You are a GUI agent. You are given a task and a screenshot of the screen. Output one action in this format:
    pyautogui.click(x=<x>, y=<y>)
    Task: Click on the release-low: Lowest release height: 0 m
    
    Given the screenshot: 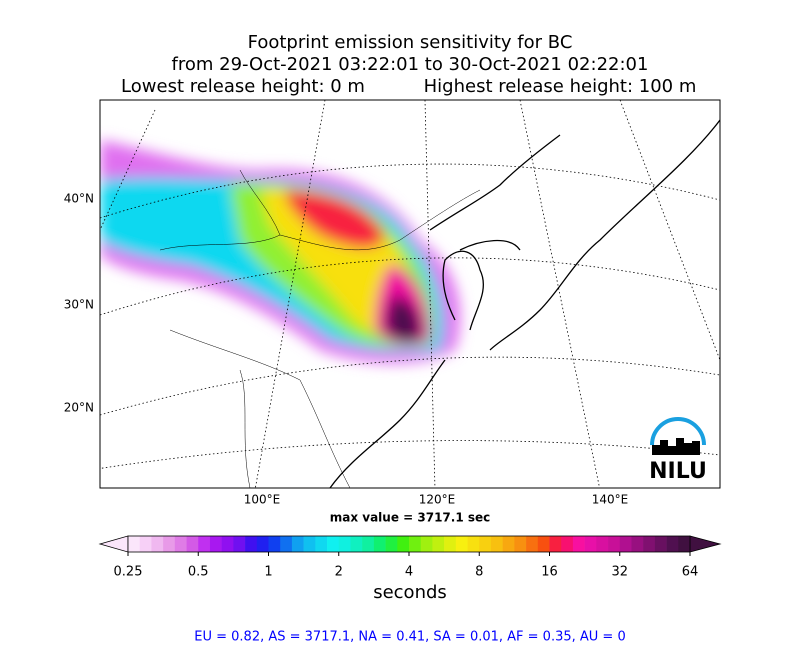 What is the action you would take?
    pyautogui.click(x=243, y=86)
    